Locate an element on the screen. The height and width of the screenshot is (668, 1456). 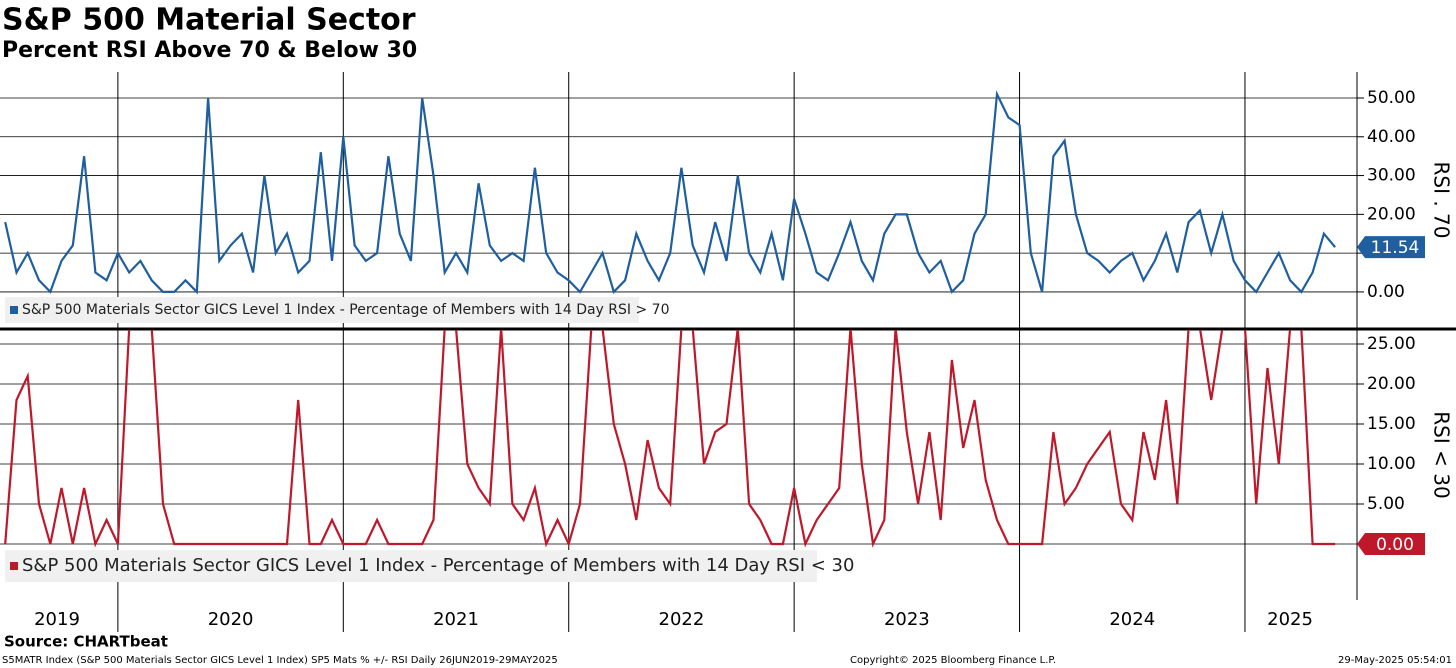
chart-title: S&P 500 Material Sector is located at coordinates (209, 20).